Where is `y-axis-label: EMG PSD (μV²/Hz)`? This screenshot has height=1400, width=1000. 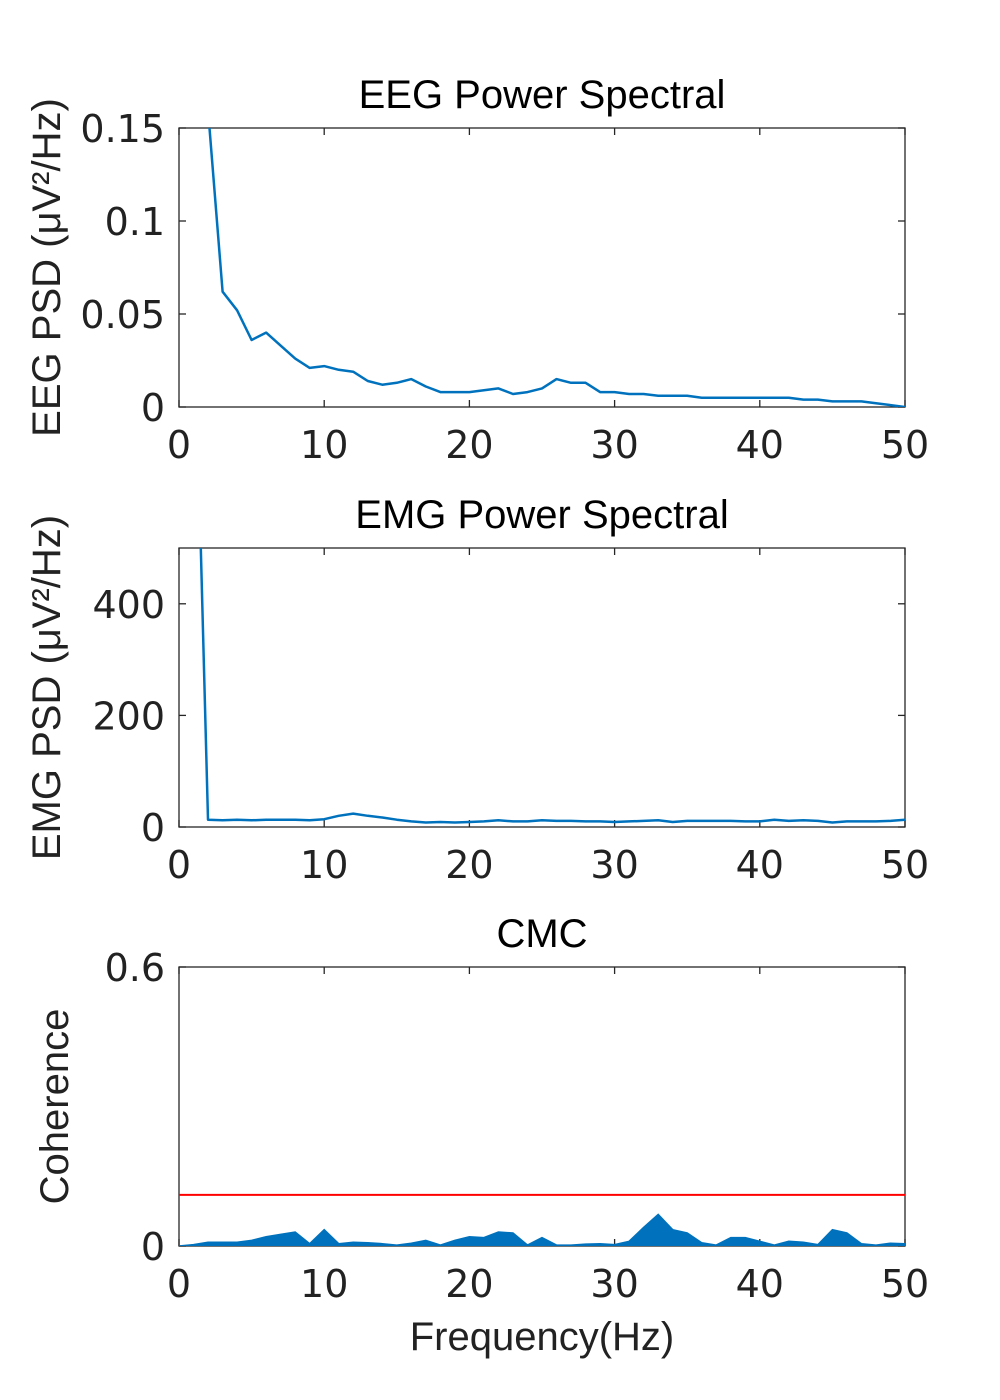 y-axis-label: EMG PSD (μV²/Hz) is located at coordinates (47, 687).